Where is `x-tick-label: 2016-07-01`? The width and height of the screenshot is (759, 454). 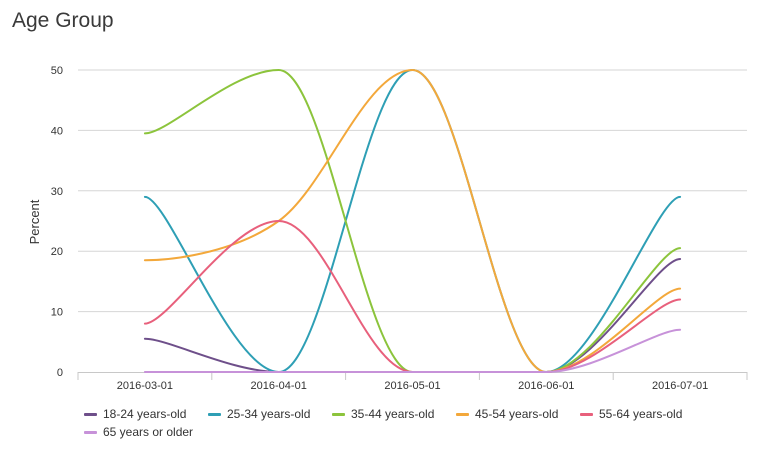
x-tick-label: 2016-07-01 is located at coordinates (680, 386).